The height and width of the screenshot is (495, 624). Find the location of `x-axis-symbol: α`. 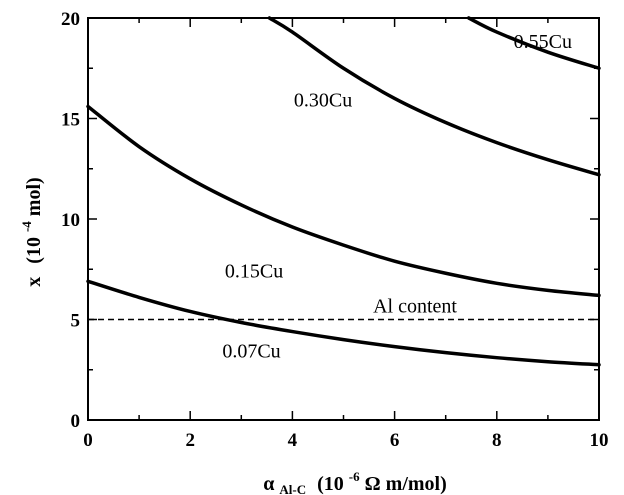

x-axis-symbol: α is located at coordinates (268, 484).